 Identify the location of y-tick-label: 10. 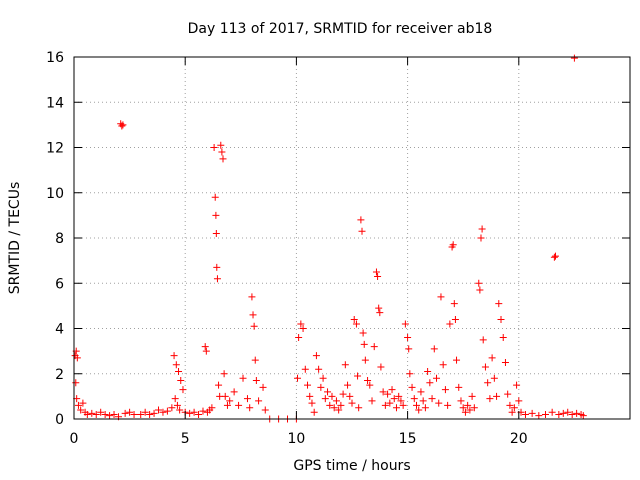
(55, 194).